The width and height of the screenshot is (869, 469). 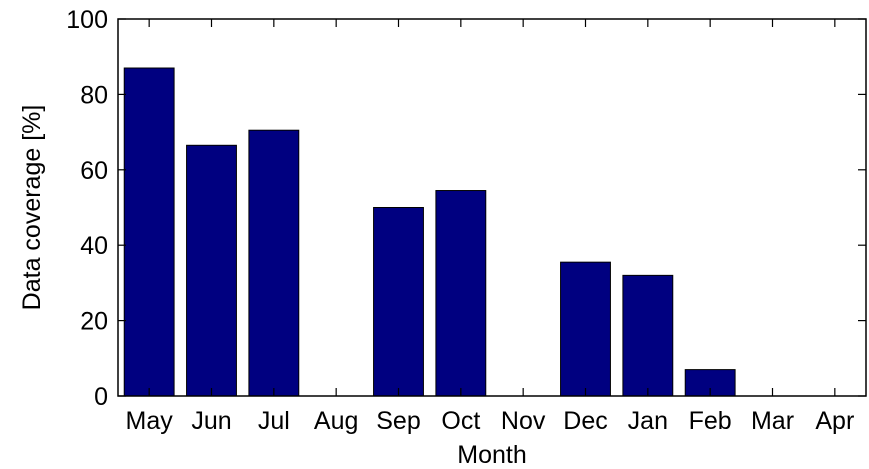 What do you see at coordinates (336, 421) in the screenshot?
I see `x-tick-label-aug: Aug` at bounding box center [336, 421].